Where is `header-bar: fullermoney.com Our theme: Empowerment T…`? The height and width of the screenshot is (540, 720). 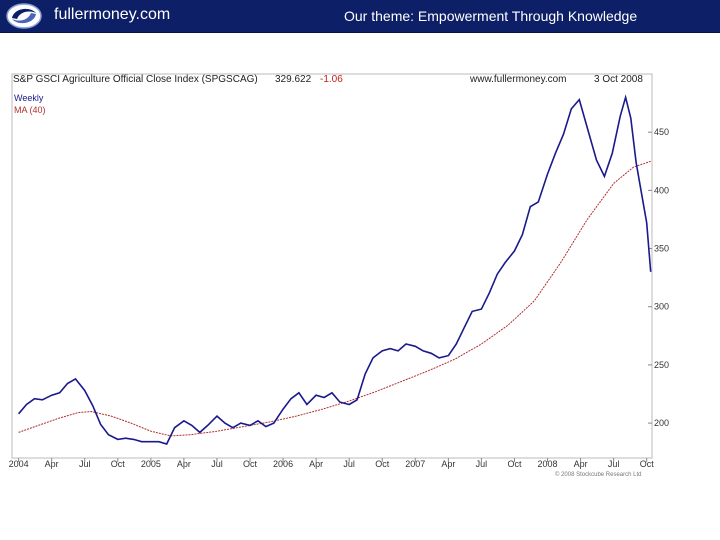 header-bar: fullermoney.com Our theme: Empowerment T… is located at coordinates (360, 16).